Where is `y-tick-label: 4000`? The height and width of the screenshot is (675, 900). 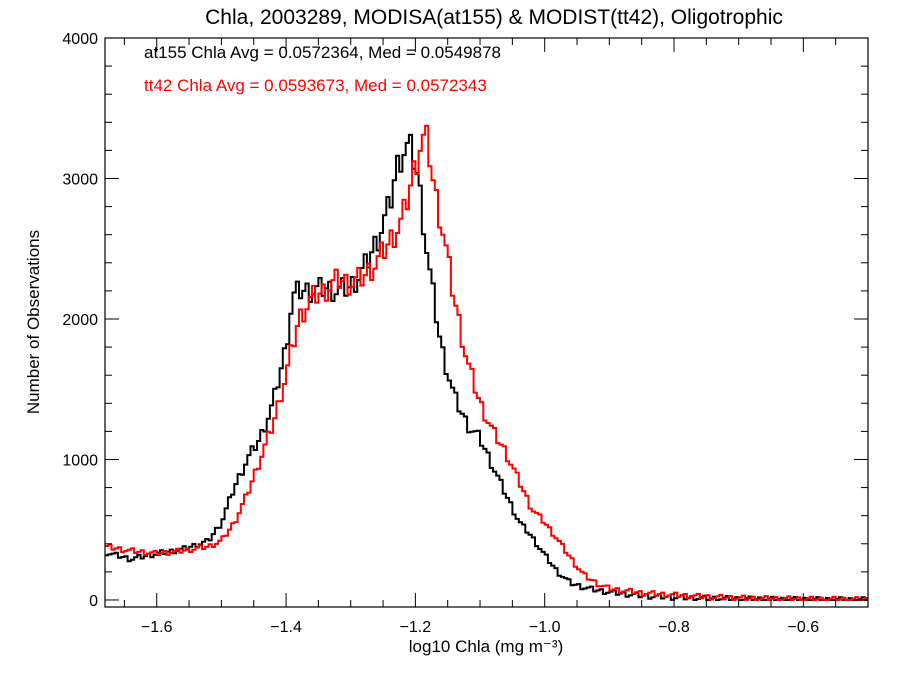
y-tick-label: 4000 is located at coordinates (80, 39).